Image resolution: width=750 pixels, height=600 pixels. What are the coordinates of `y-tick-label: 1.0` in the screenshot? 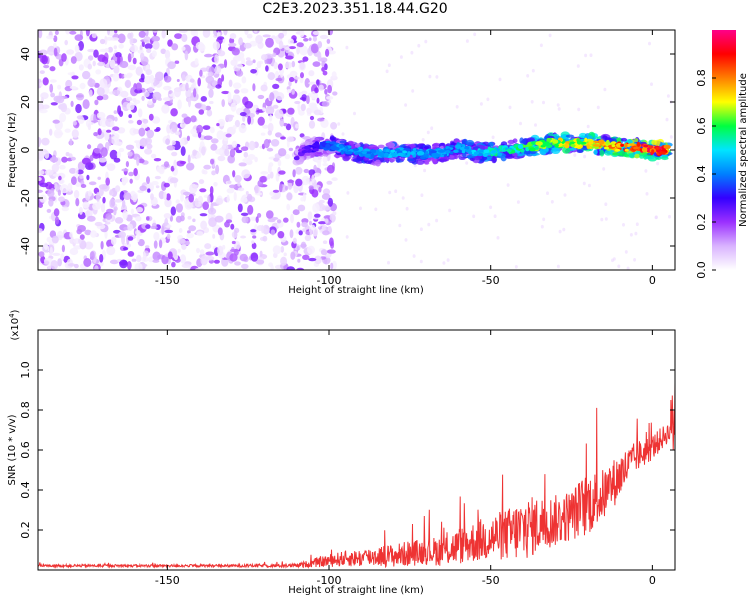 It's located at (25, 370).